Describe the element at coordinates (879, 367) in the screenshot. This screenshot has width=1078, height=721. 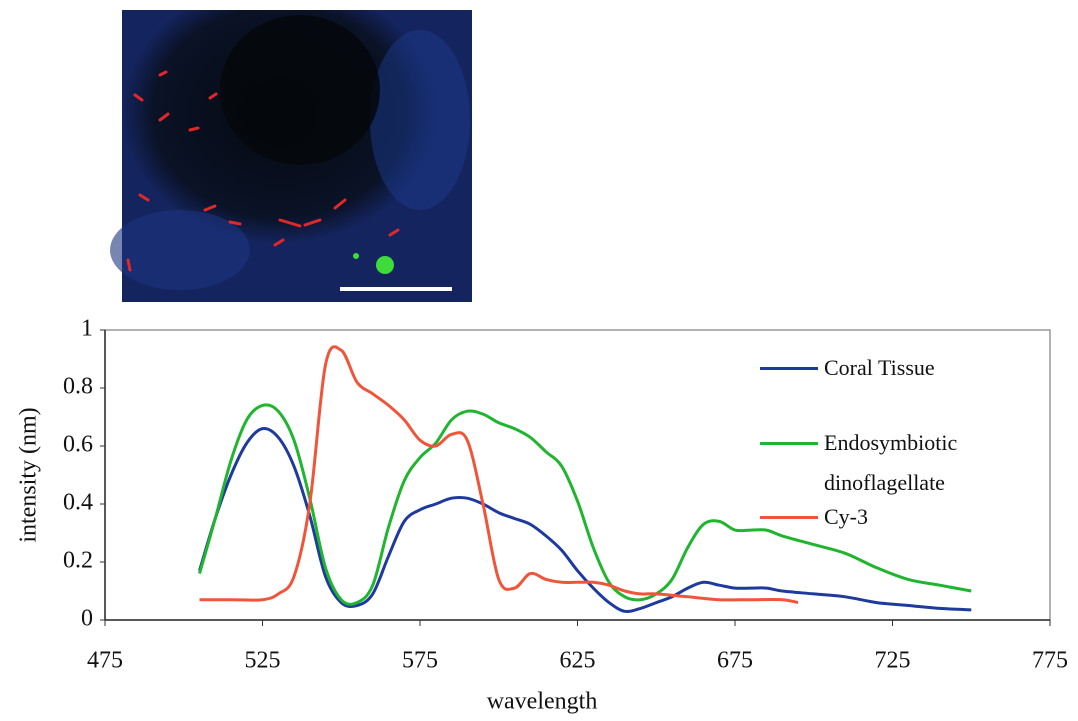
I see `legend-label: Coral Tissue` at that location.